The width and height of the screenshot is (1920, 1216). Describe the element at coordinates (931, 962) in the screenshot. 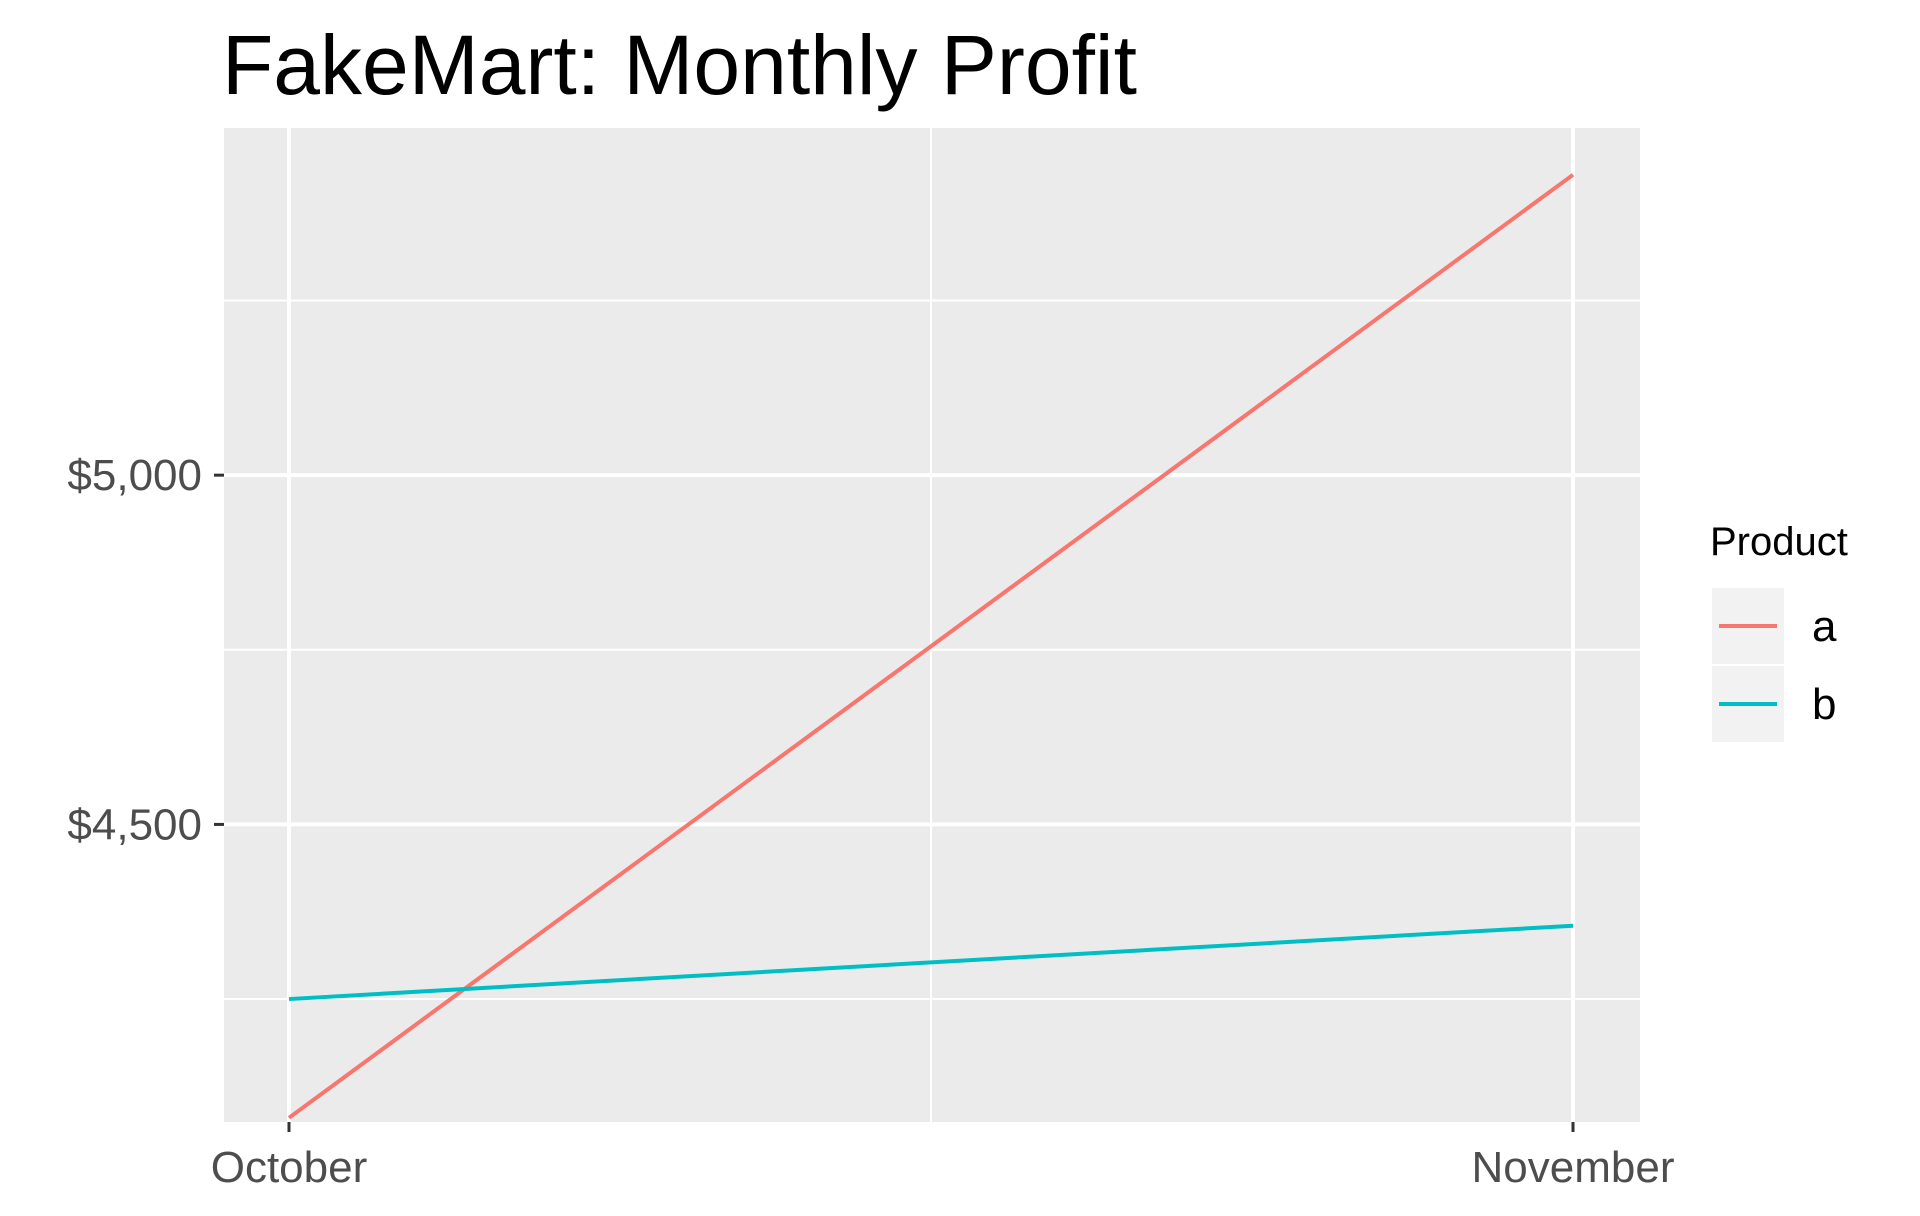

I see `series-line-b` at that location.